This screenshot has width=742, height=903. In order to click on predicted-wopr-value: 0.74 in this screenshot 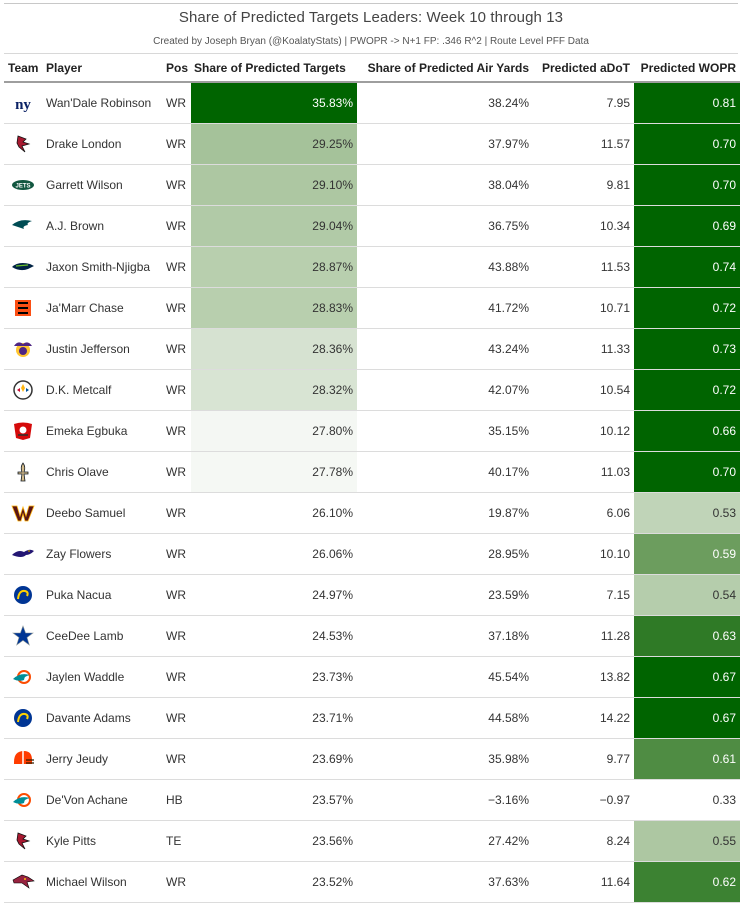, I will do `click(687, 267)`.